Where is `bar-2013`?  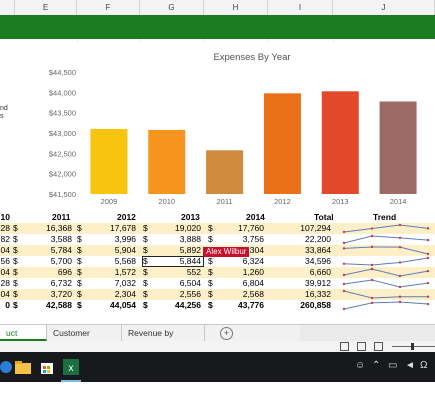 bar-2013 is located at coordinates (340, 142).